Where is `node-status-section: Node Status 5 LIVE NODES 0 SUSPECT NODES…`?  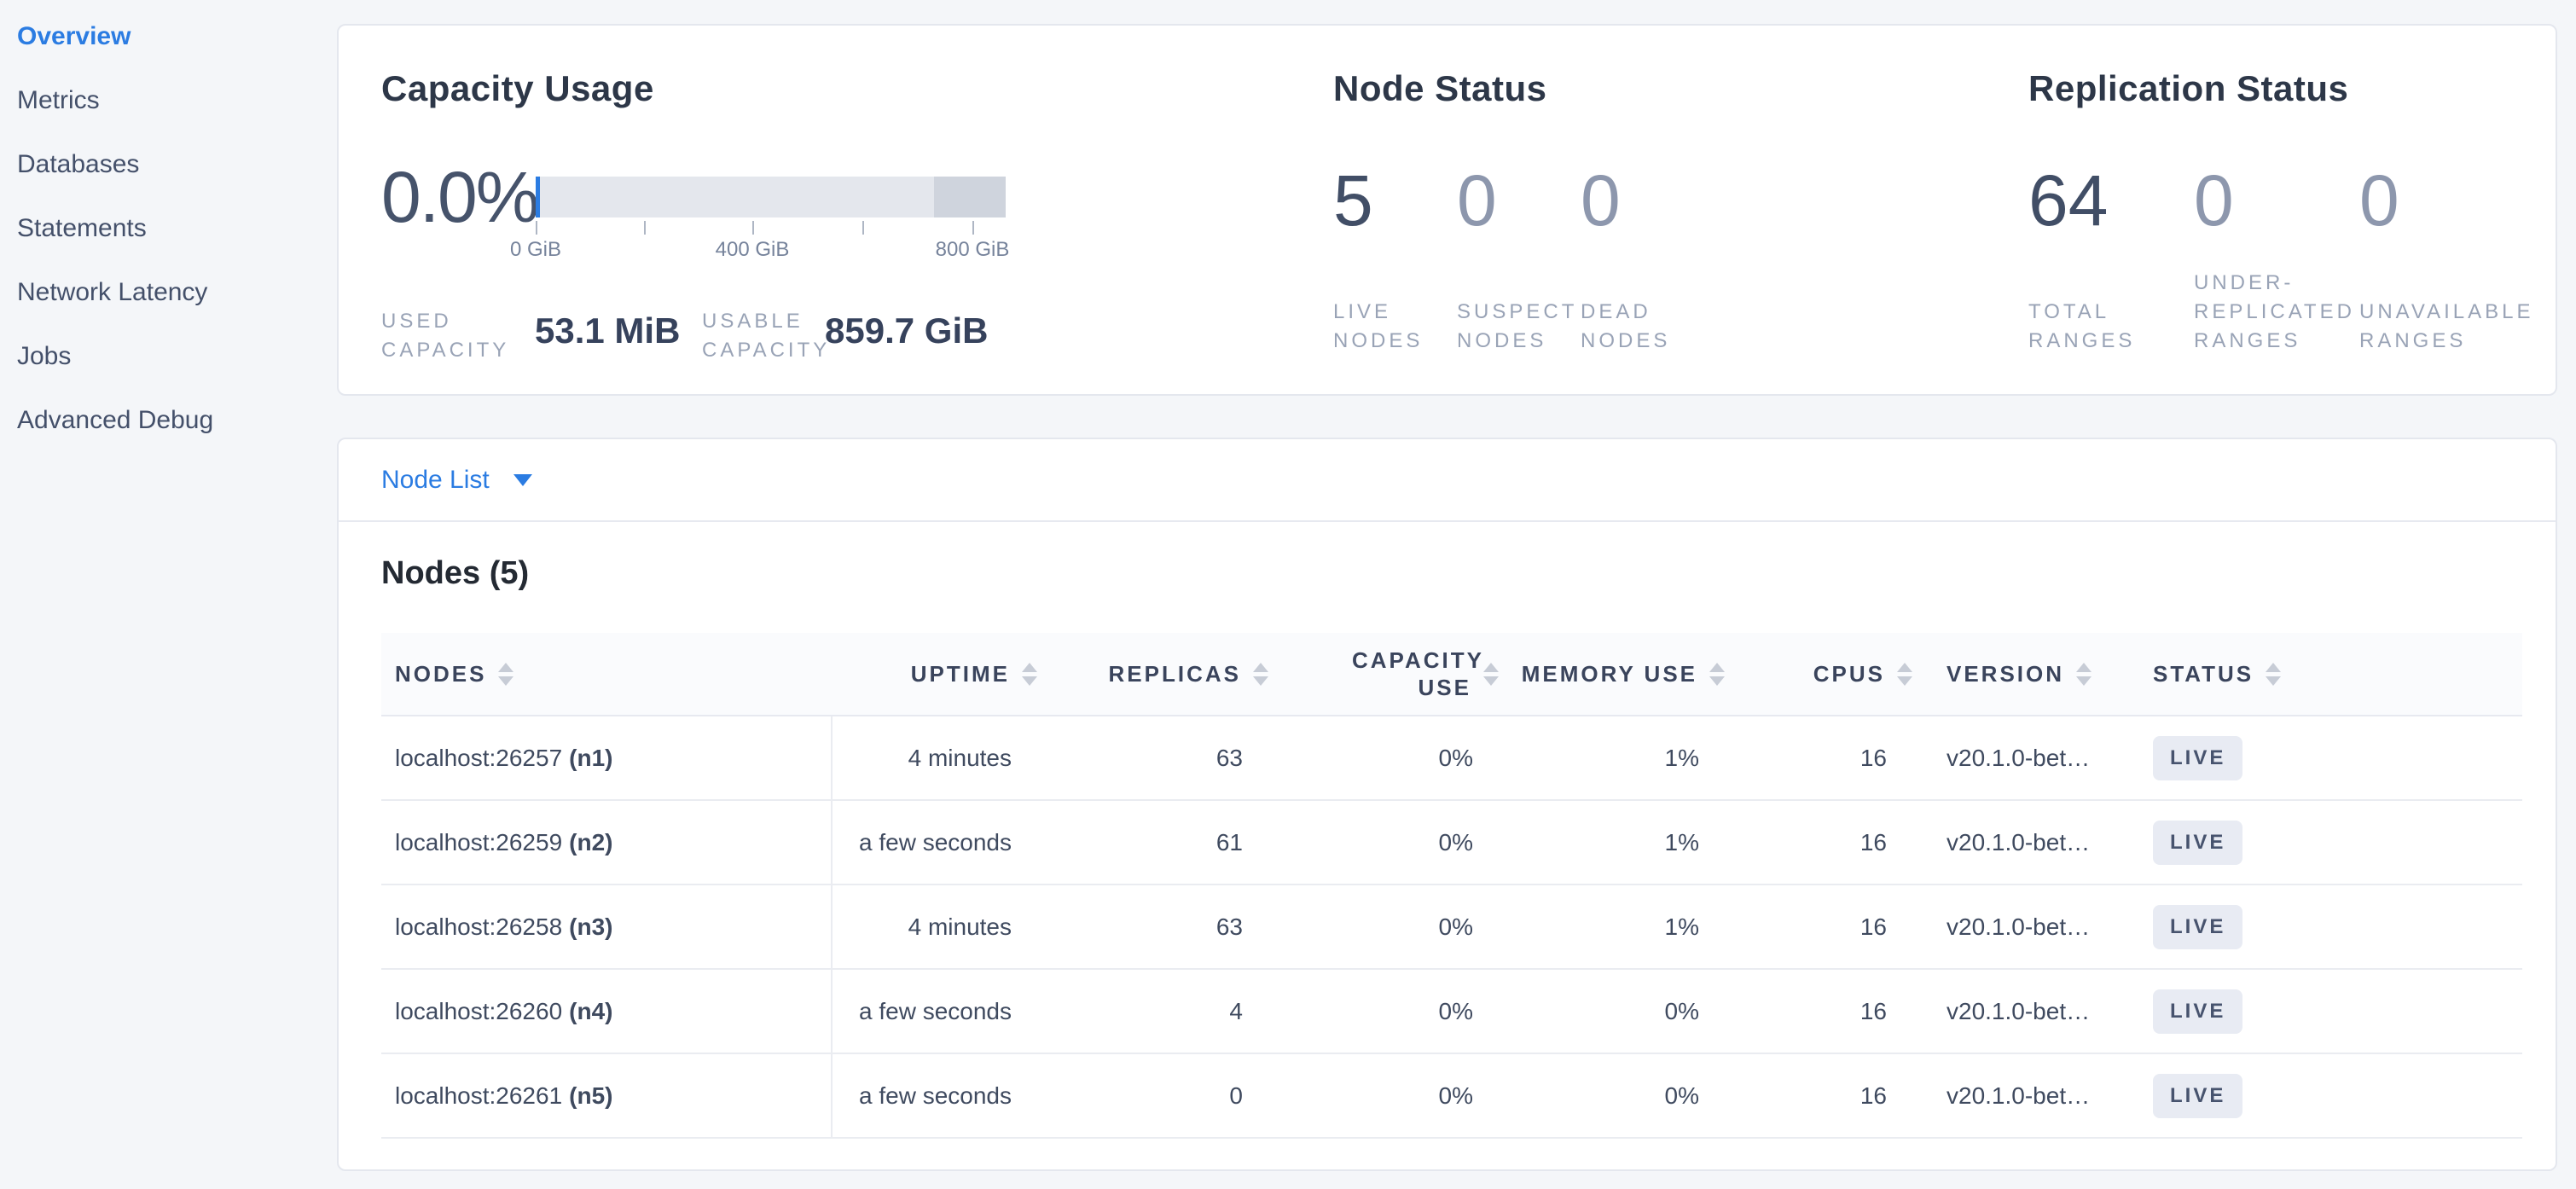 node-status-section: Node Status 5 LIVE NODES 0 SUSPECT NODES… is located at coordinates (1640, 210).